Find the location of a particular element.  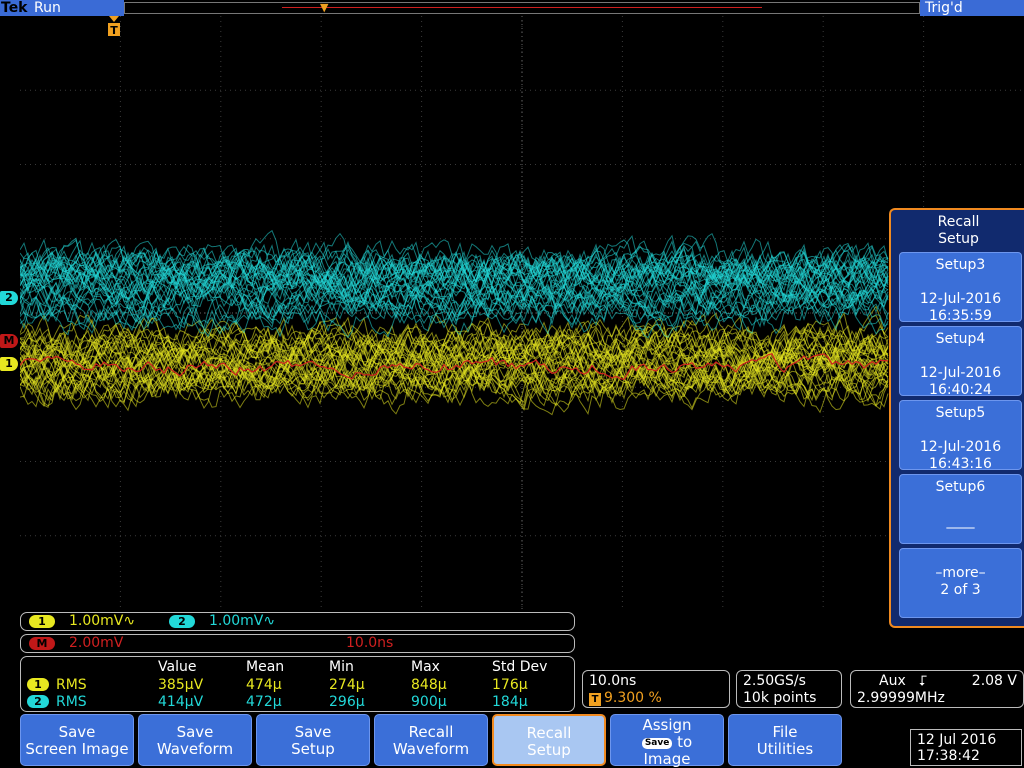

setup-name: Setup6 is located at coordinates (960, 487).